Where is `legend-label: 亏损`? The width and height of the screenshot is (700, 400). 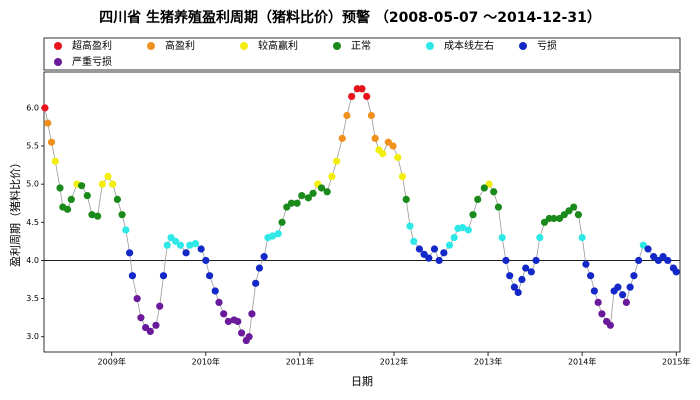
legend-label: 亏损 is located at coordinates (547, 45).